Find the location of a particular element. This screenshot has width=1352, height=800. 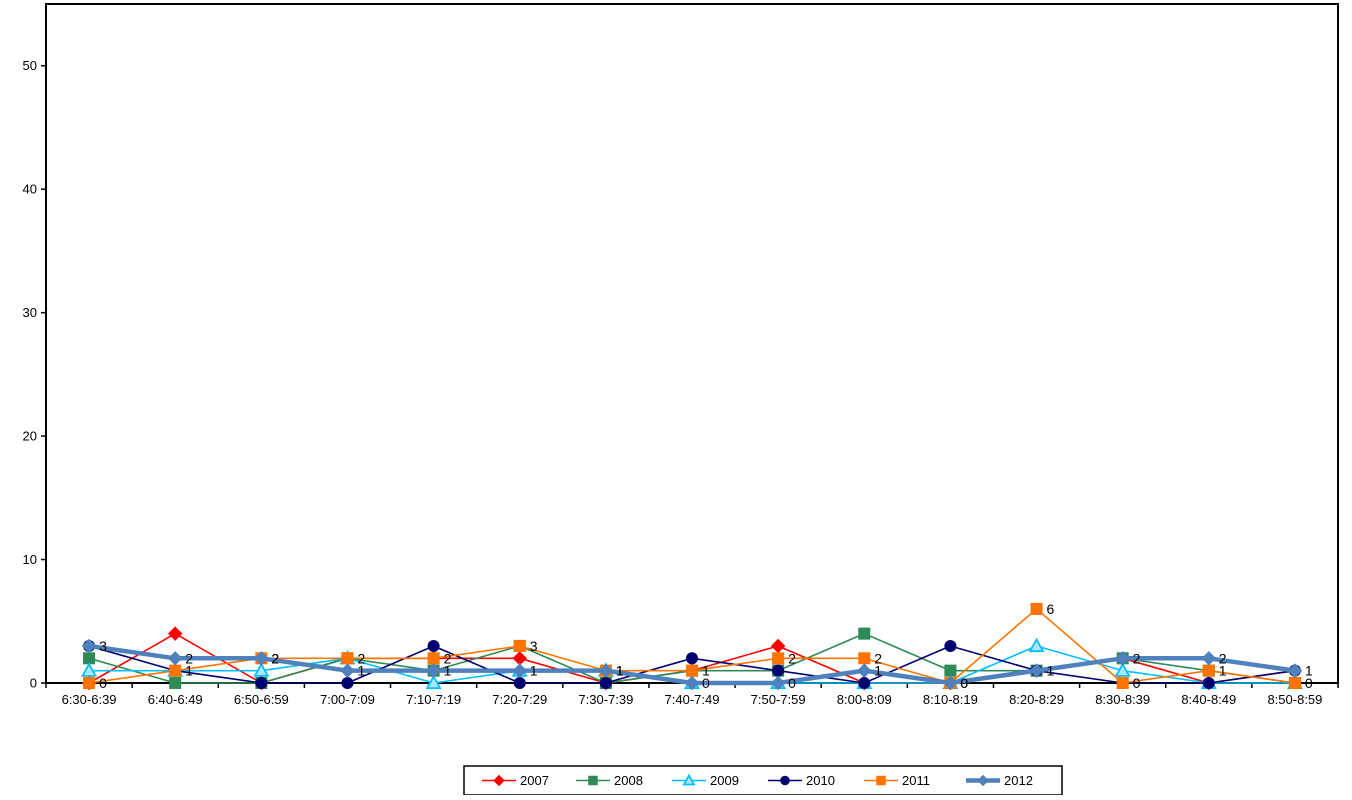

legend-label: 2011 is located at coordinates (916, 780).